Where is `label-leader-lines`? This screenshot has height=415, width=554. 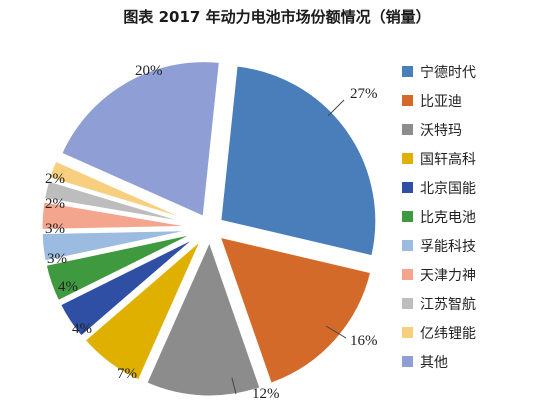
label-leader-lines is located at coordinates (289, 247).